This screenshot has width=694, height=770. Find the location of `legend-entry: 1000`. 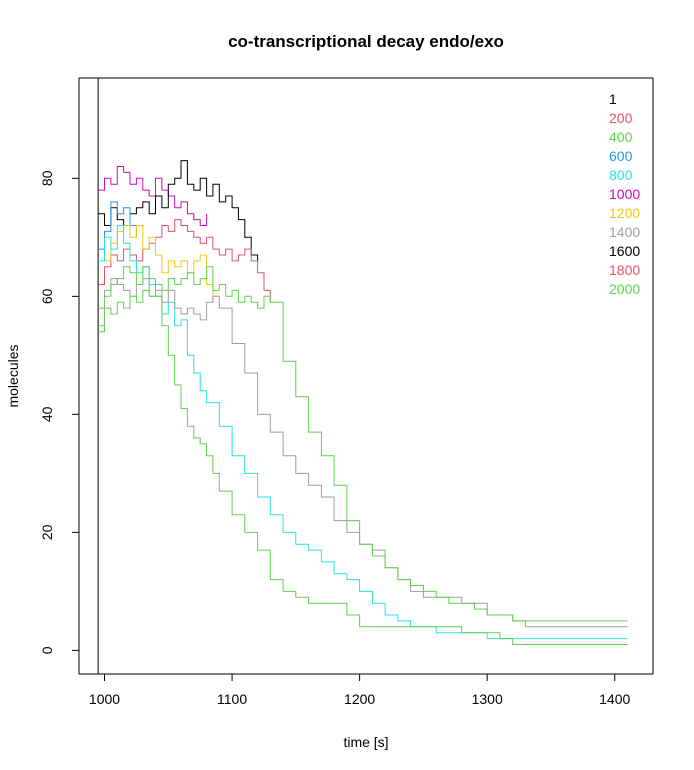

legend-entry: 1000 is located at coordinates (624, 194).